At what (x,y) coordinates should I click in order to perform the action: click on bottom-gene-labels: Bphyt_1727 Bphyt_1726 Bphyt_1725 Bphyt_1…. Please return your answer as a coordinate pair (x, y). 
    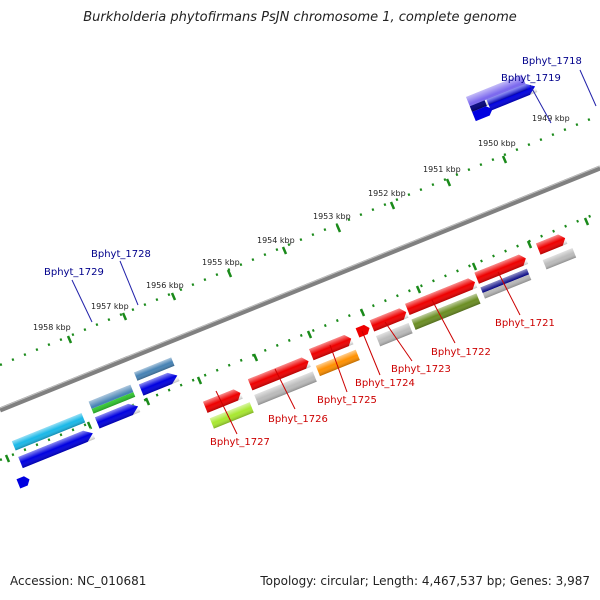
    Looking at the image, I should click on (382, 383).